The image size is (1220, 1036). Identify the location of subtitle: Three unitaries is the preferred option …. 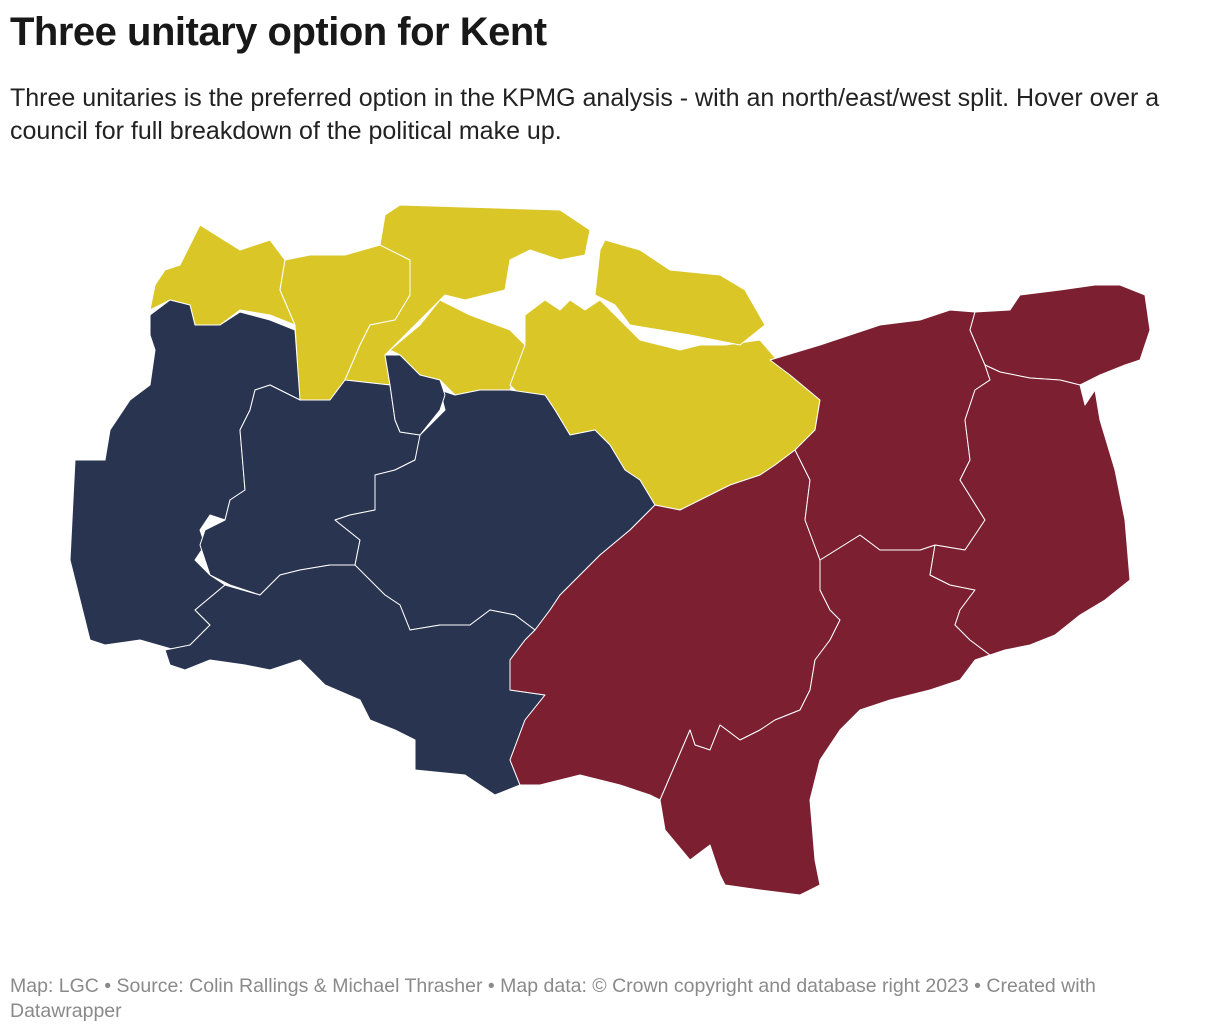
(585, 114).